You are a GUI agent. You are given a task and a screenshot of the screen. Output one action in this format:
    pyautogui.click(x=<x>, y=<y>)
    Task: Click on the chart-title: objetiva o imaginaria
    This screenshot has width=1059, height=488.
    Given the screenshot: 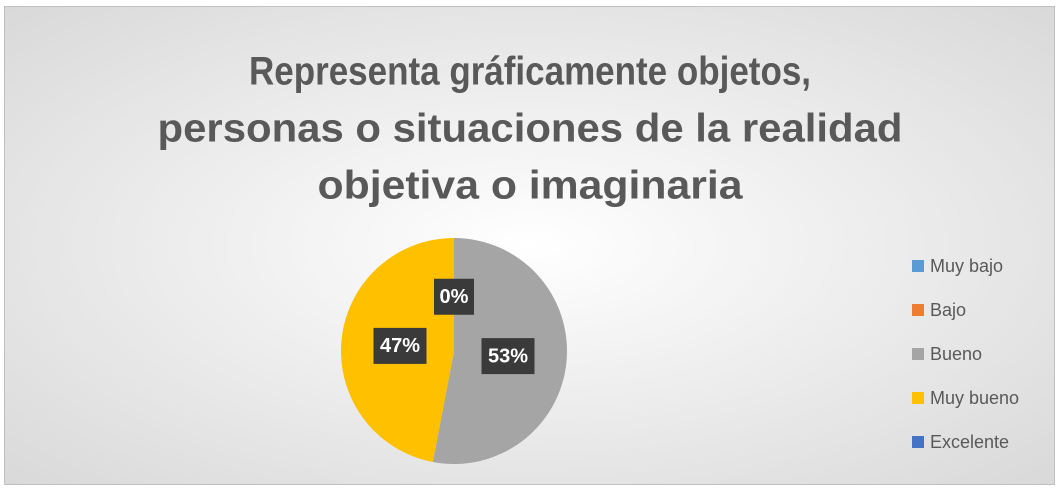 What is the action you would take?
    pyautogui.click(x=531, y=186)
    